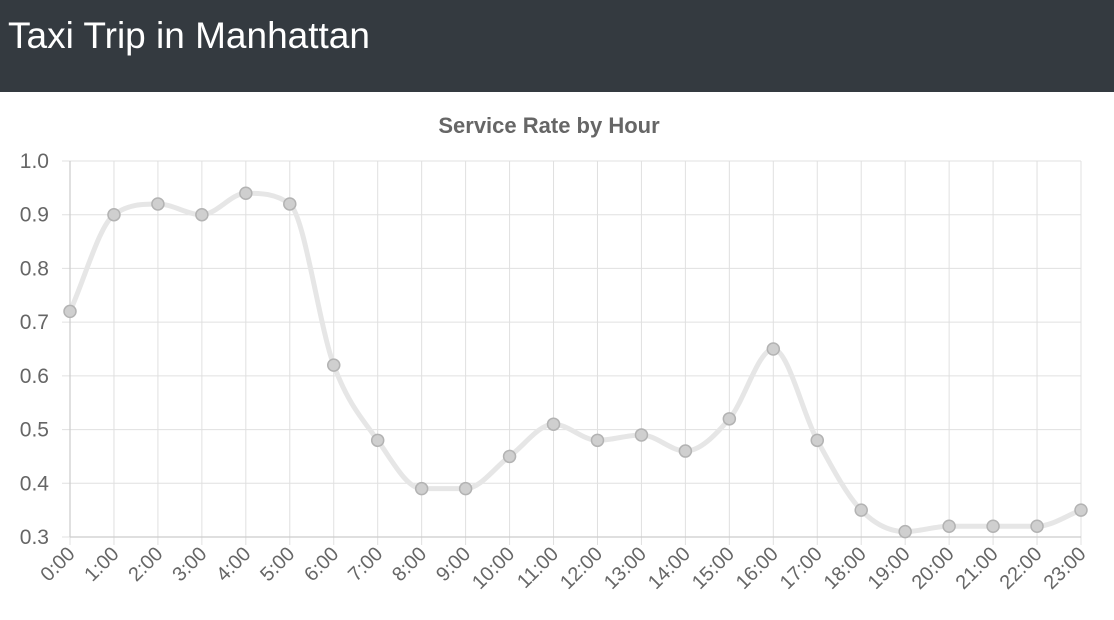 Image resolution: width=1114 pixels, height=620 pixels. I want to click on x-tick-label: 2:00, so click(145, 564).